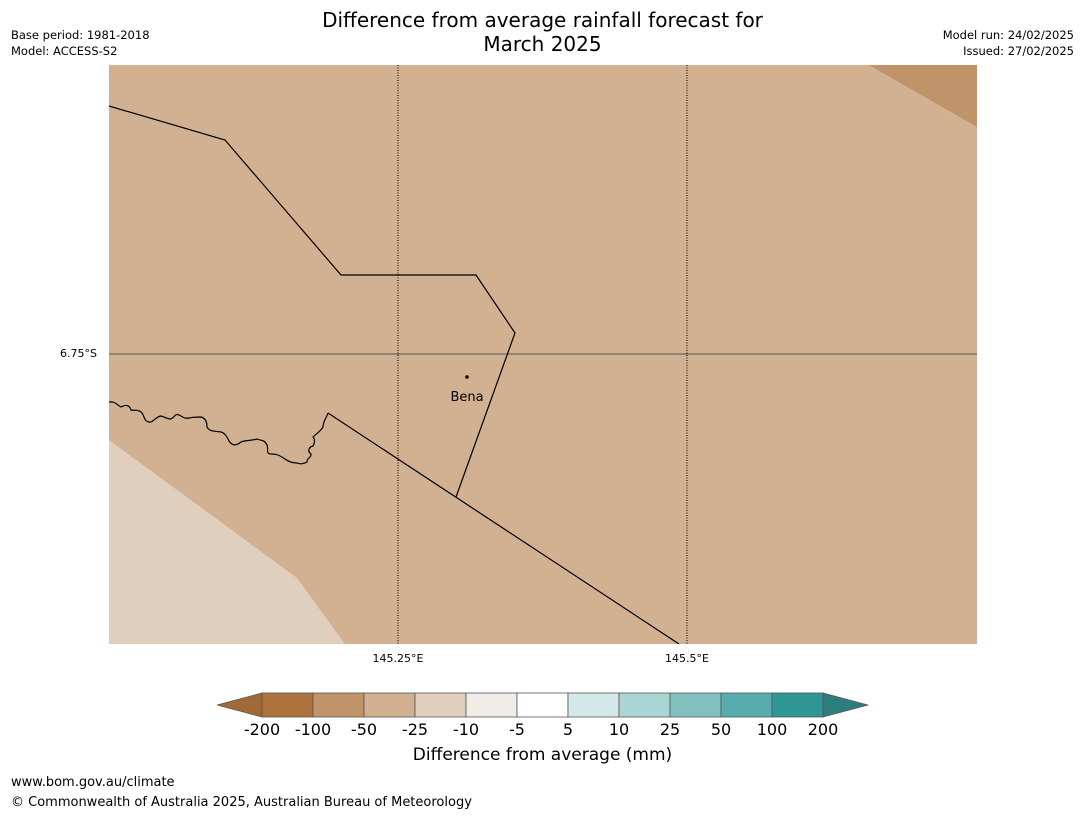 The image size is (1085, 816). Describe the element at coordinates (262, 729) in the screenshot. I see `colorbar-tick: -200` at that location.